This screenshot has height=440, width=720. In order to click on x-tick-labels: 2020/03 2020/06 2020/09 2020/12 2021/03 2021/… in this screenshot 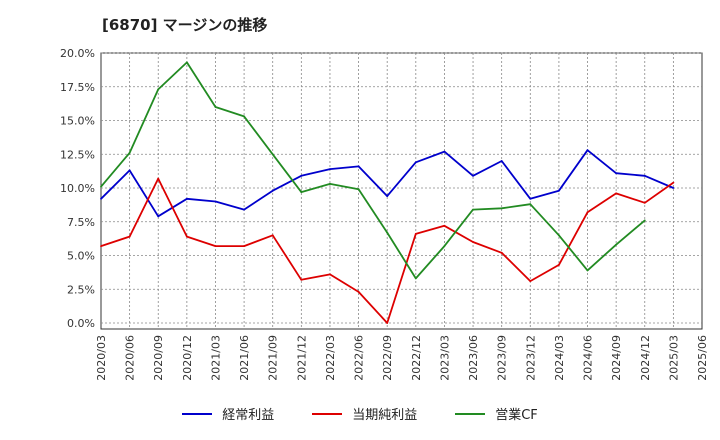, I will do `click(402, 358)`.